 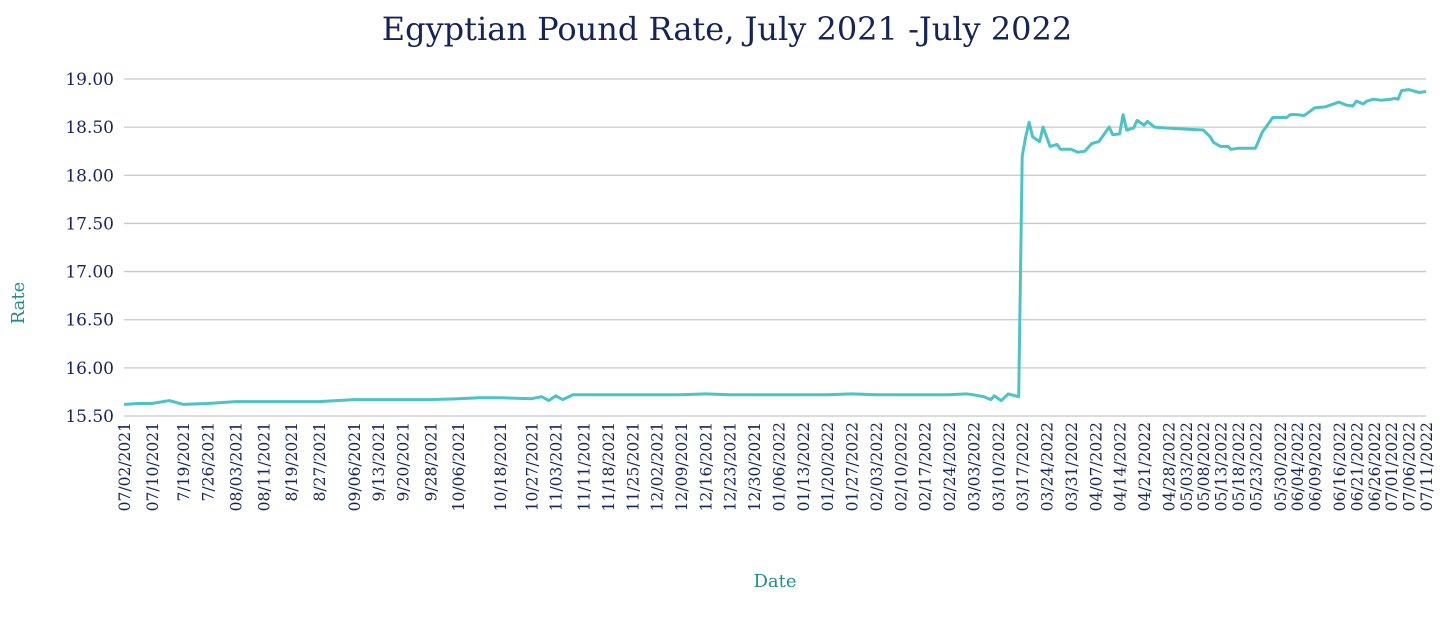 I want to click on y-tick-label: 17.00, so click(x=89, y=273).